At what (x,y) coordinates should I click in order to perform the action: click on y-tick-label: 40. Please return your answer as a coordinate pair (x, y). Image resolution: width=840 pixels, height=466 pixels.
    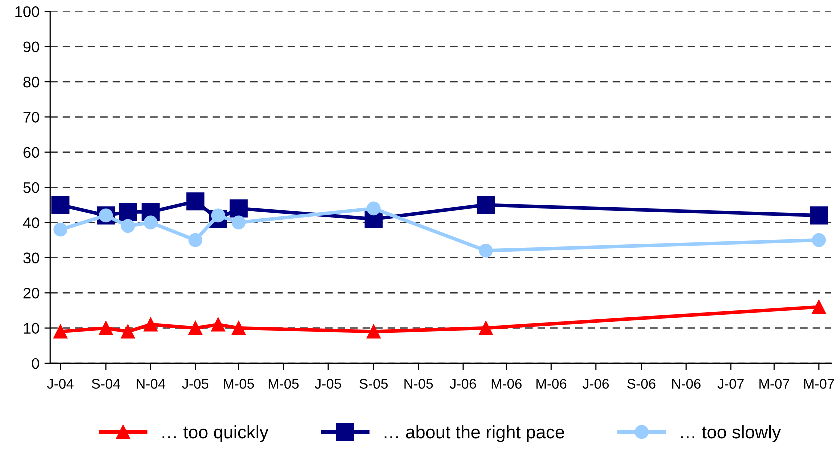
    Looking at the image, I should click on (31, 223).